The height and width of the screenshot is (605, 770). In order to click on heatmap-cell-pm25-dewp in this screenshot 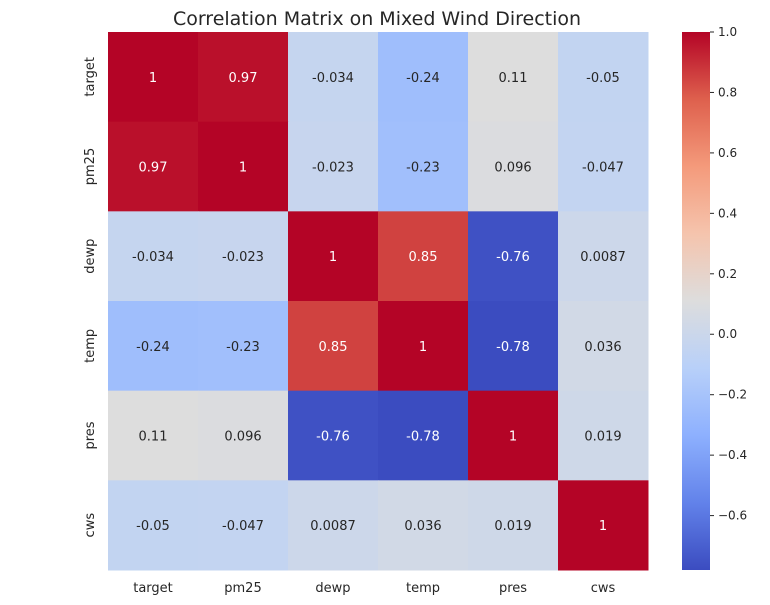, I will do `click(333, 166)`.